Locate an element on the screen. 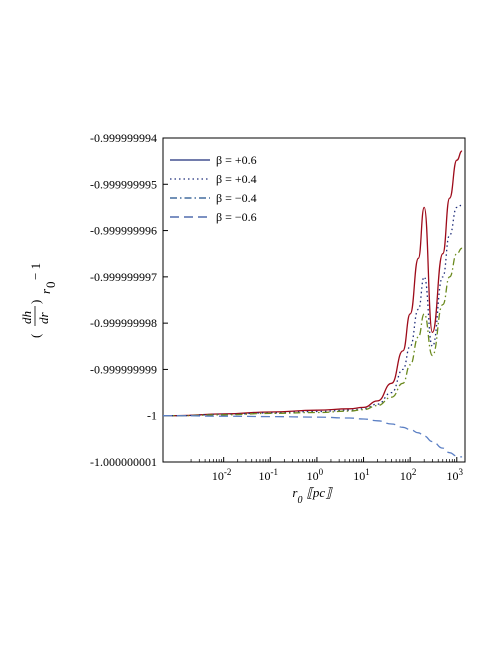  x-axis-ticks: 10⁻² 10⁻¹ 10⁰ 10¹ 10² 10³ is located at coordinates (327, 470).